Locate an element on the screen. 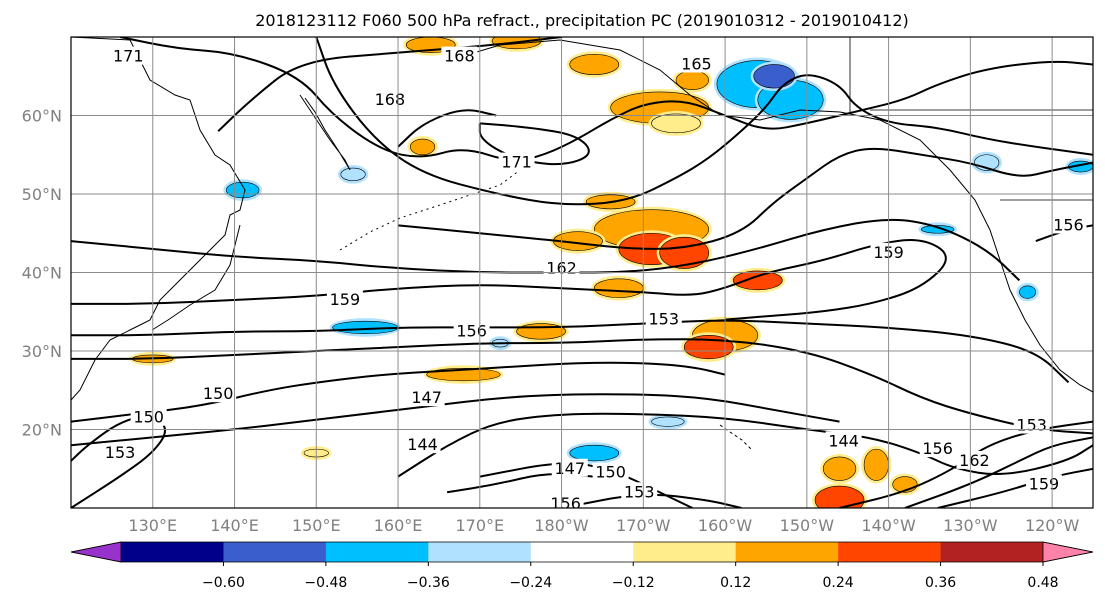 This screenshot has width=1105, height=601. contour-label: 171 is located at coordinates (516, 162).